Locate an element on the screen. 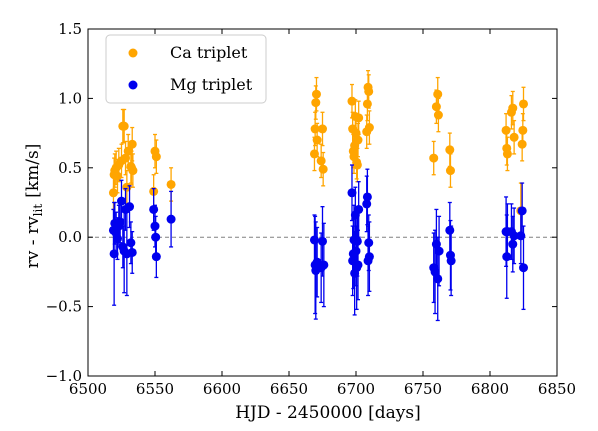 This screenshot has width=598, height=431. legend-label-mg-triplet: Mg triplet is located at coordinates (211, 84).